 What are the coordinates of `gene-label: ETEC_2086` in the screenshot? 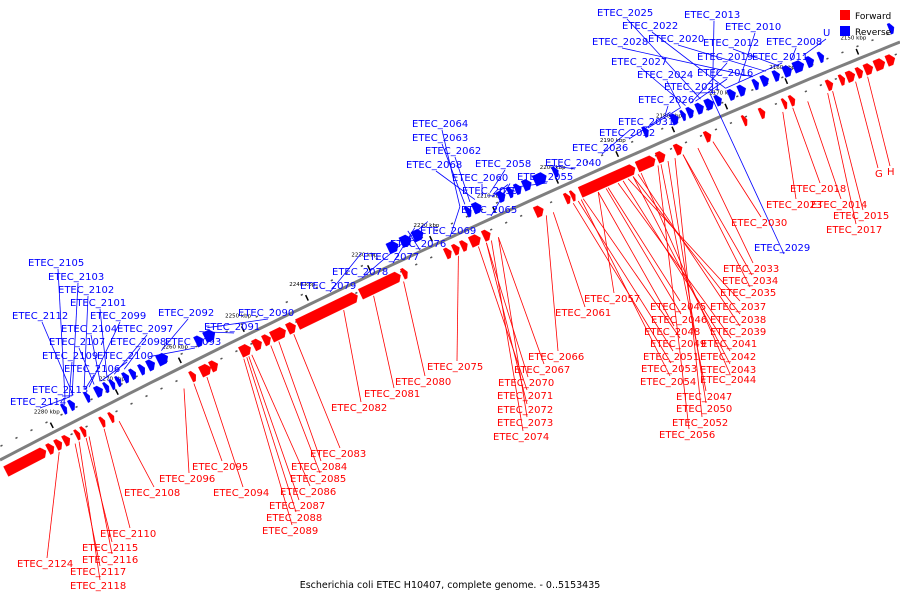 It's located at (308, 492).